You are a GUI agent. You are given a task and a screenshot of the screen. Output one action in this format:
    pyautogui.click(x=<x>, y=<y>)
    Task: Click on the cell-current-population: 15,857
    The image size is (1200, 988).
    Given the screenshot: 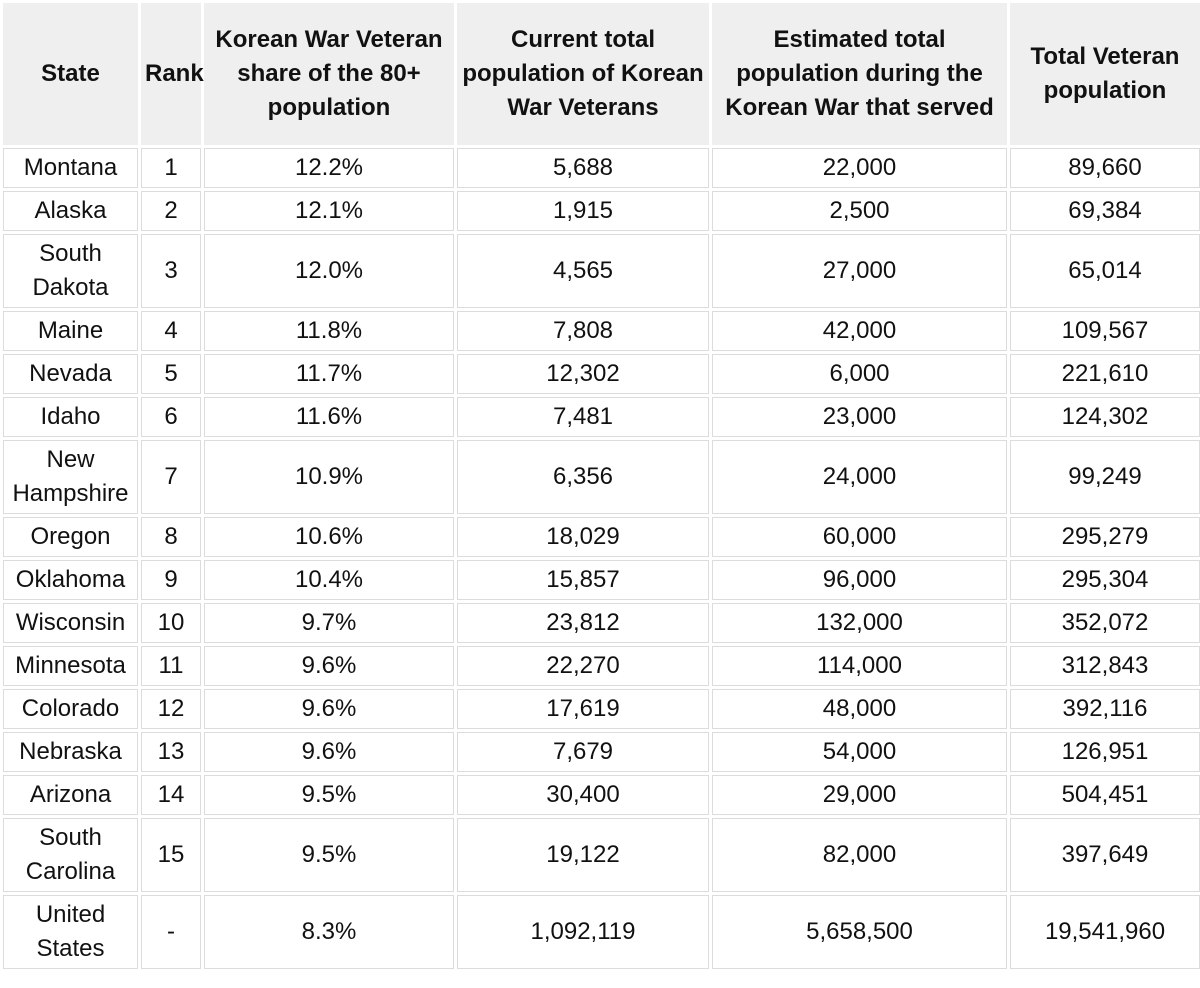 What is the action you would take?
    pyautogui.click(x=583, y=580)
    